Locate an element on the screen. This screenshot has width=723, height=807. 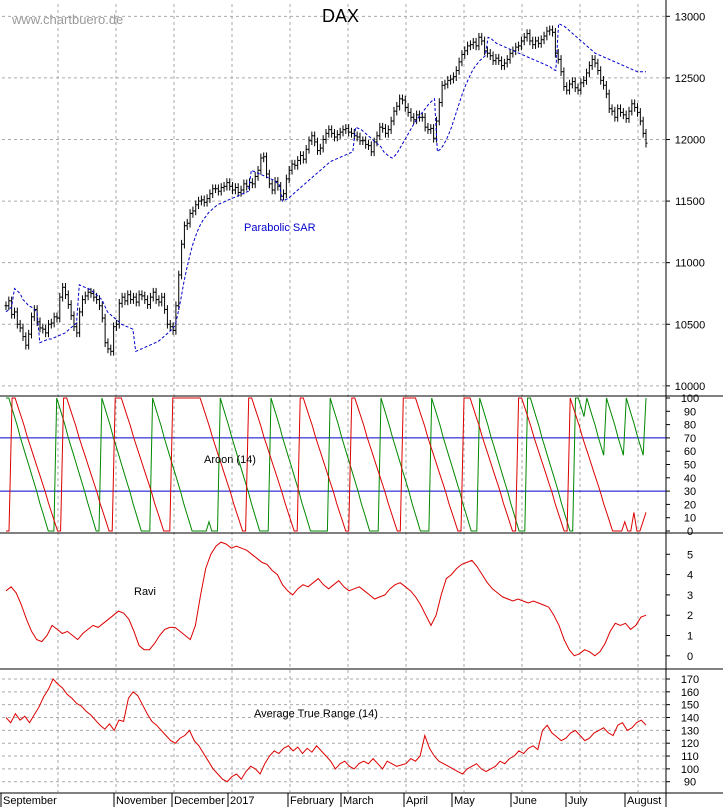
atr-panel: Average True Range (14) is located at coordinates (326, 730).